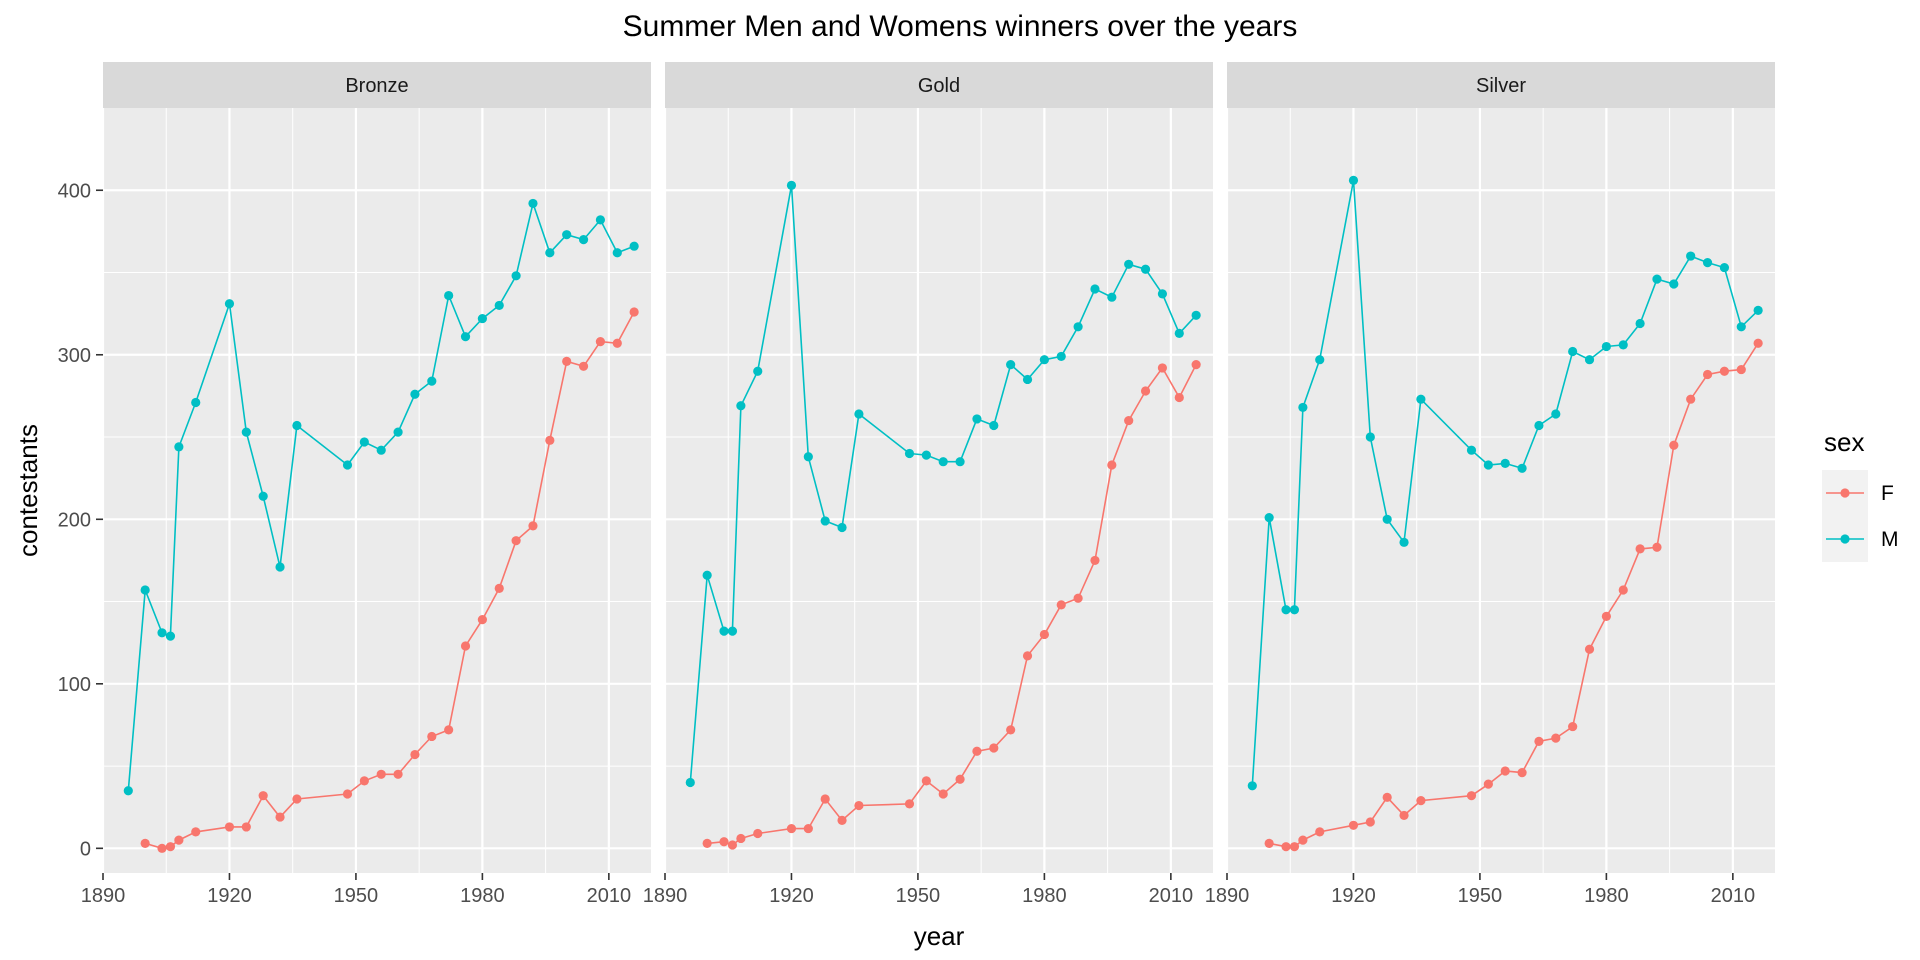  I want to click on y-tick-label: 200, so click(74, 520).